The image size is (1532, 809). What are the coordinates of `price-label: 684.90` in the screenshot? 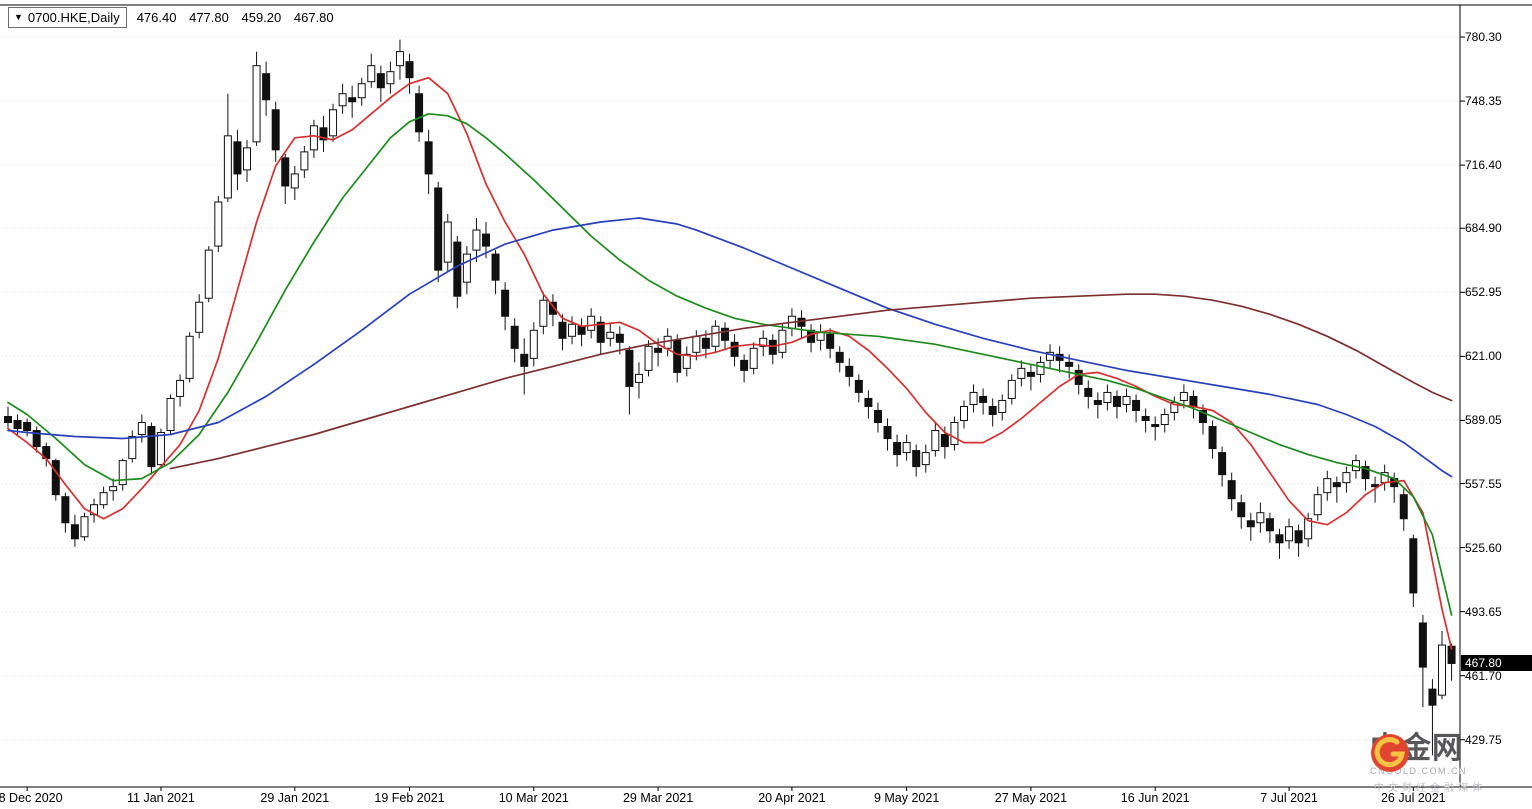 It's located at (1483, 228).